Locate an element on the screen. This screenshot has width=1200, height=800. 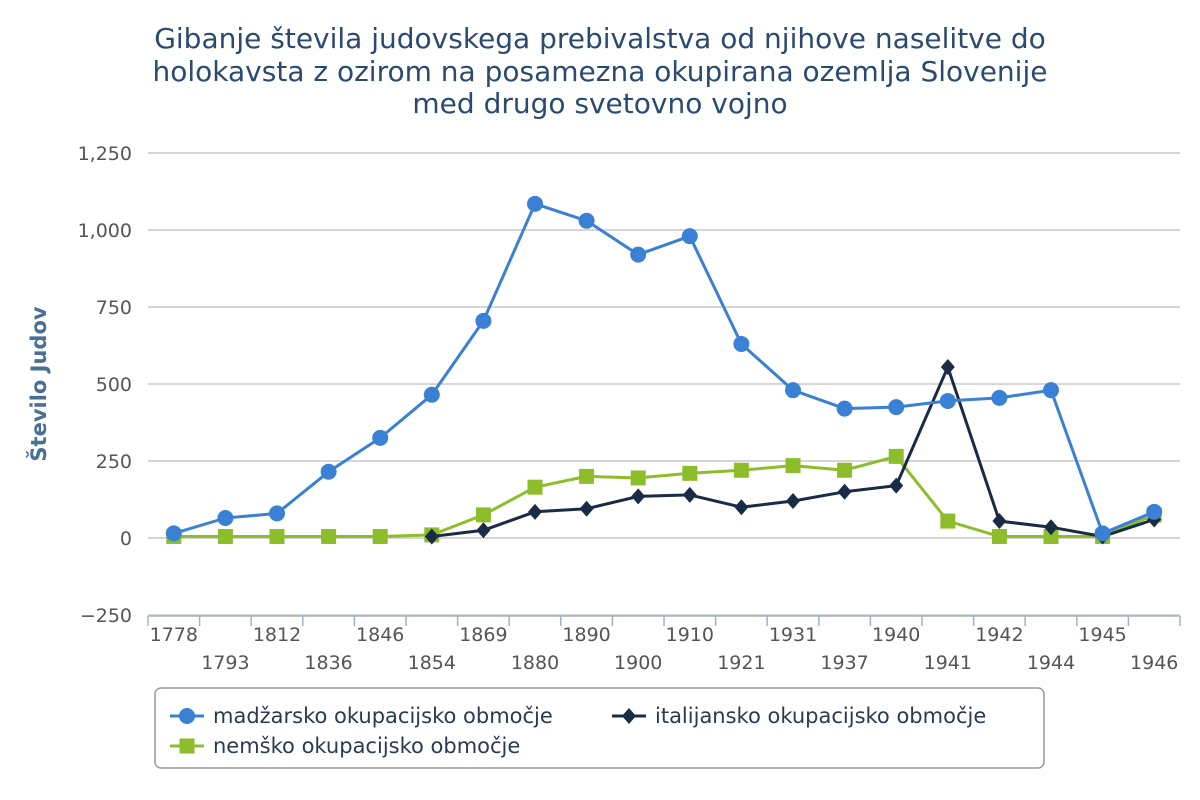
x-tick-label: 1940 is located at coordinates (896, 635).